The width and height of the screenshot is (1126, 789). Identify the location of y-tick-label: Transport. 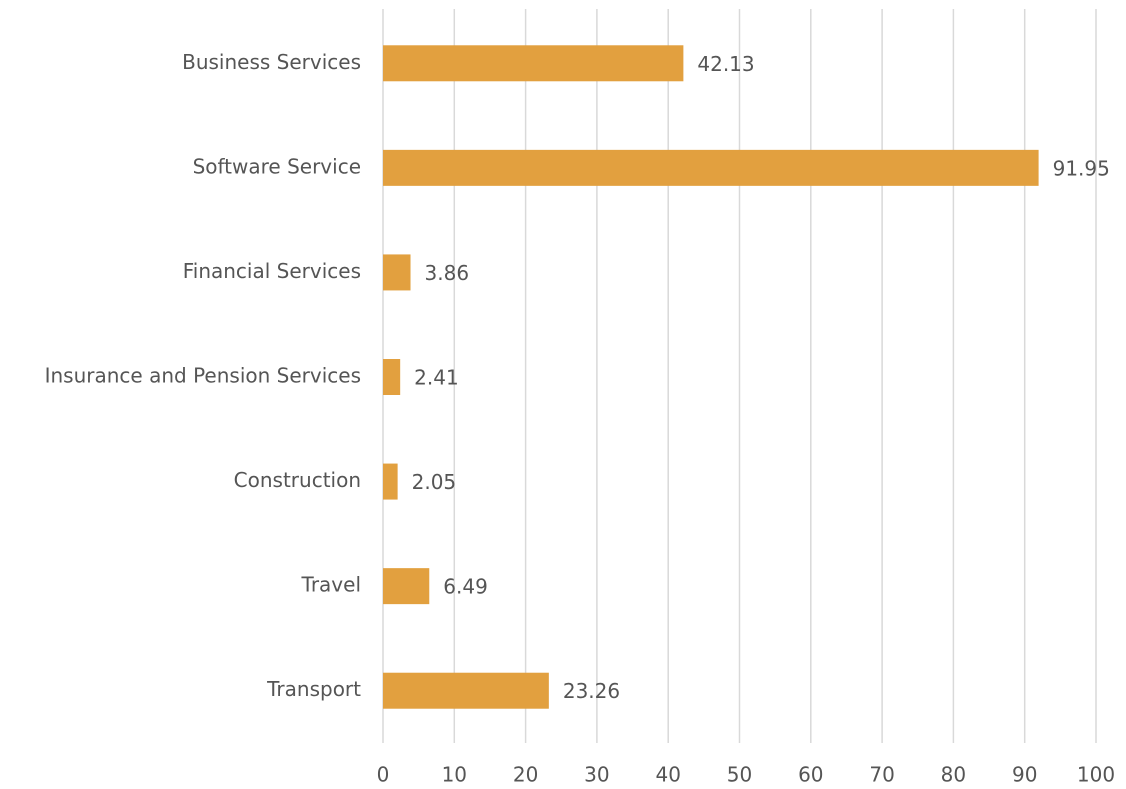
(313, 689).